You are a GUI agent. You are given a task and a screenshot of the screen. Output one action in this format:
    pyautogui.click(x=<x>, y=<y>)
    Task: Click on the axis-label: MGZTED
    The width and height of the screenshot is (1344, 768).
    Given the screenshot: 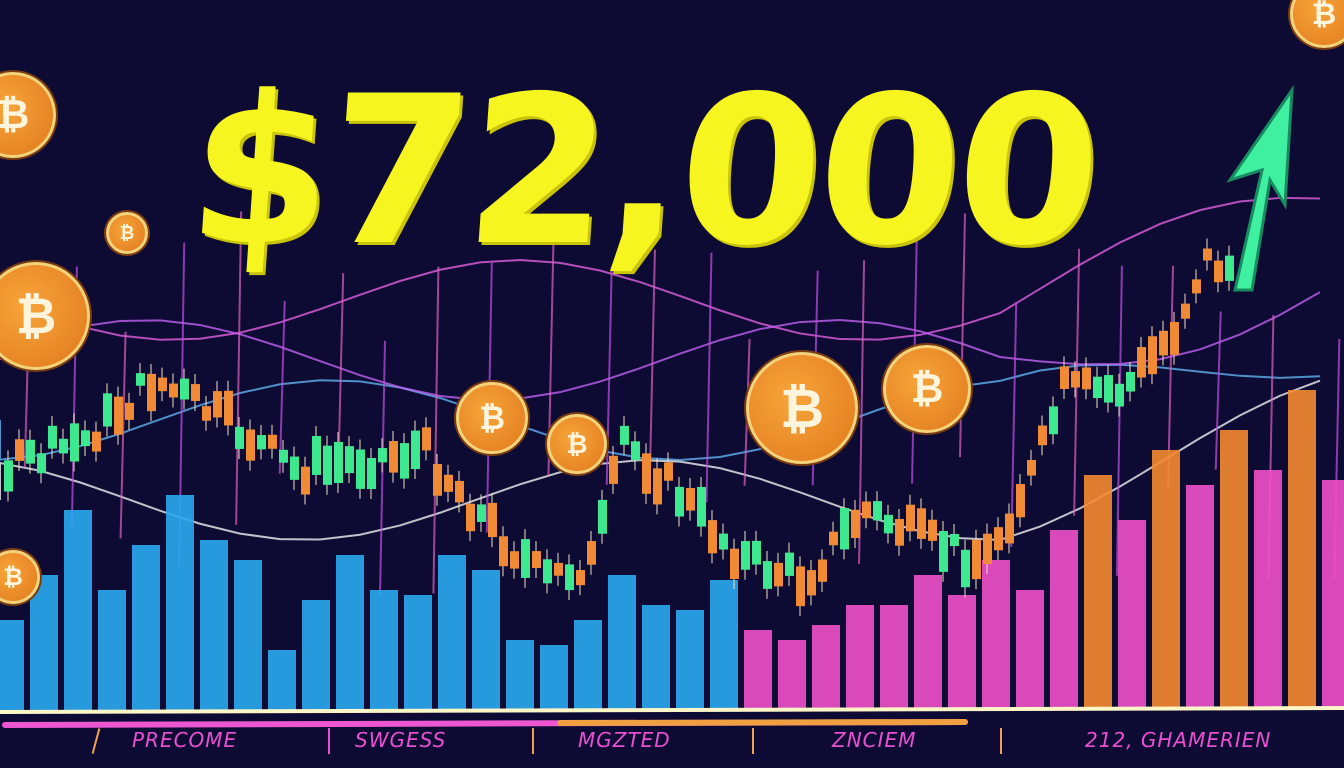 What is the action you would take?
    pyautogui.click(x=624, y=740)
    